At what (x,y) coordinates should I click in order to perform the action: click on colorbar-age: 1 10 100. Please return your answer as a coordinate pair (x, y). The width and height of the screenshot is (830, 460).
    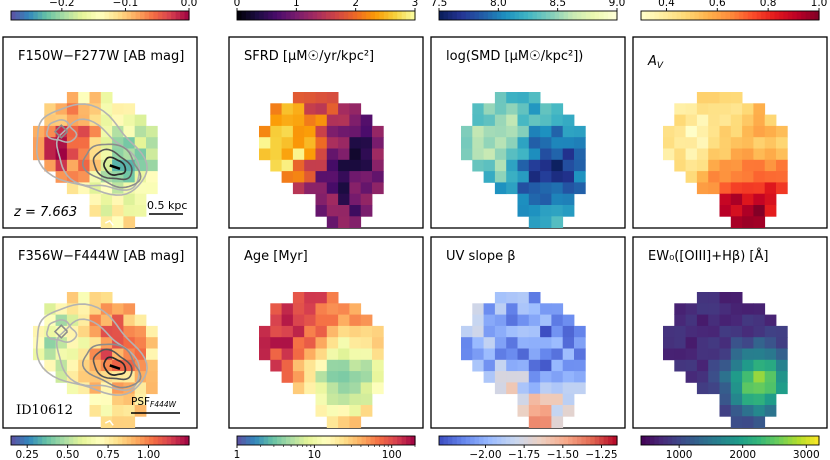
    Looking at the image, I should click on (325, 447).